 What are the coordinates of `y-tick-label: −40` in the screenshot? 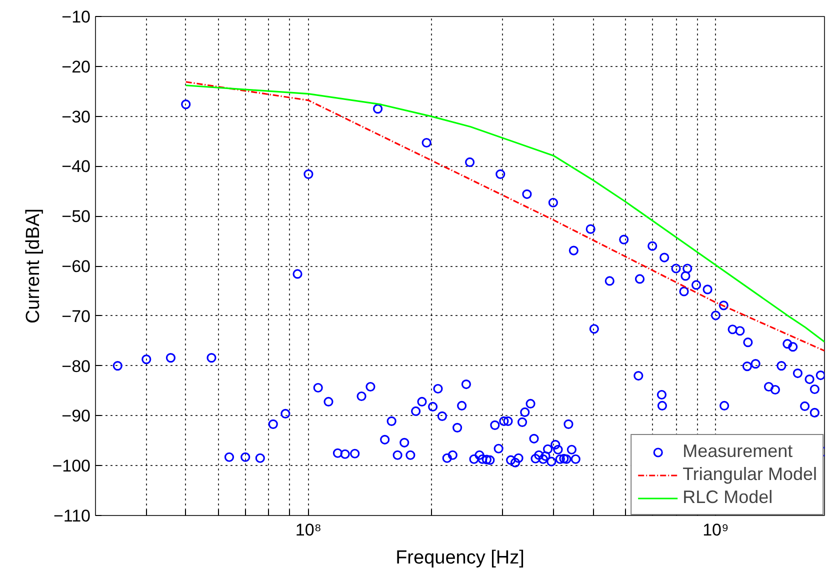 It's located at (76, 166).